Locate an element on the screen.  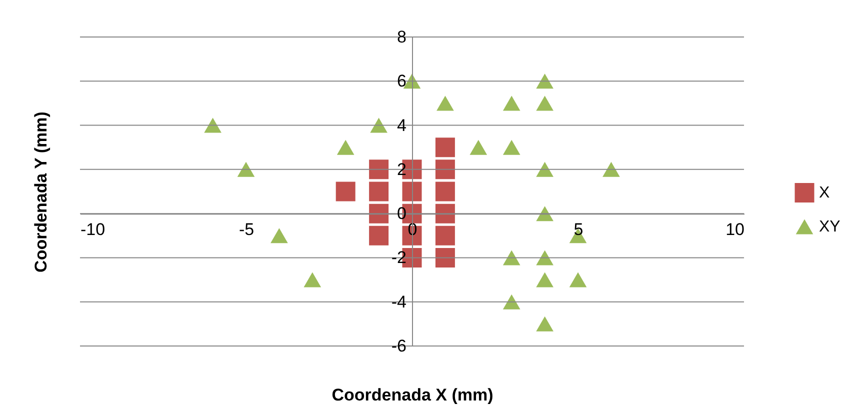
y-tick-label: 4 is located at coordinates (401, 125).